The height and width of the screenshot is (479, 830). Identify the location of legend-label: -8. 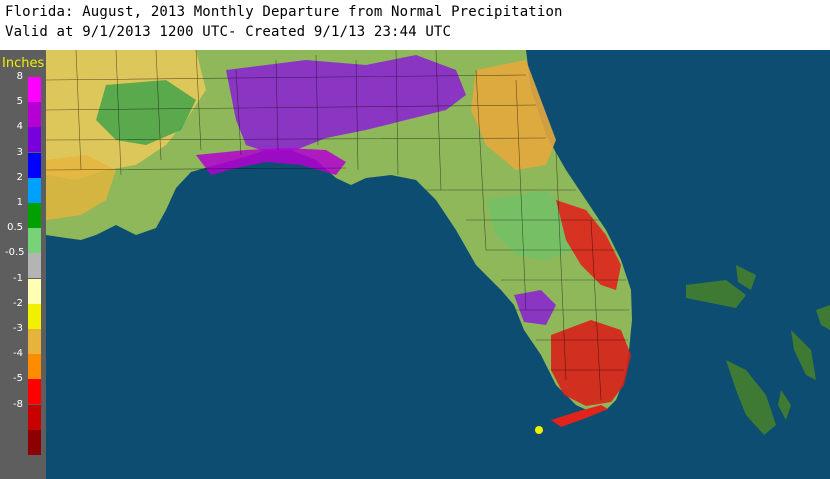
(18, 404).